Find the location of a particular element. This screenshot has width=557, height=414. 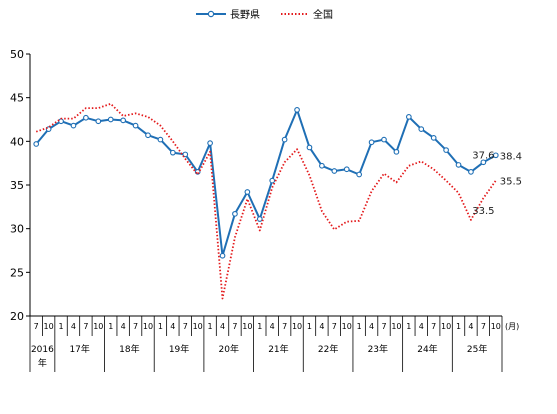

data-label: 37.6 is located at coordinates (483, 155).